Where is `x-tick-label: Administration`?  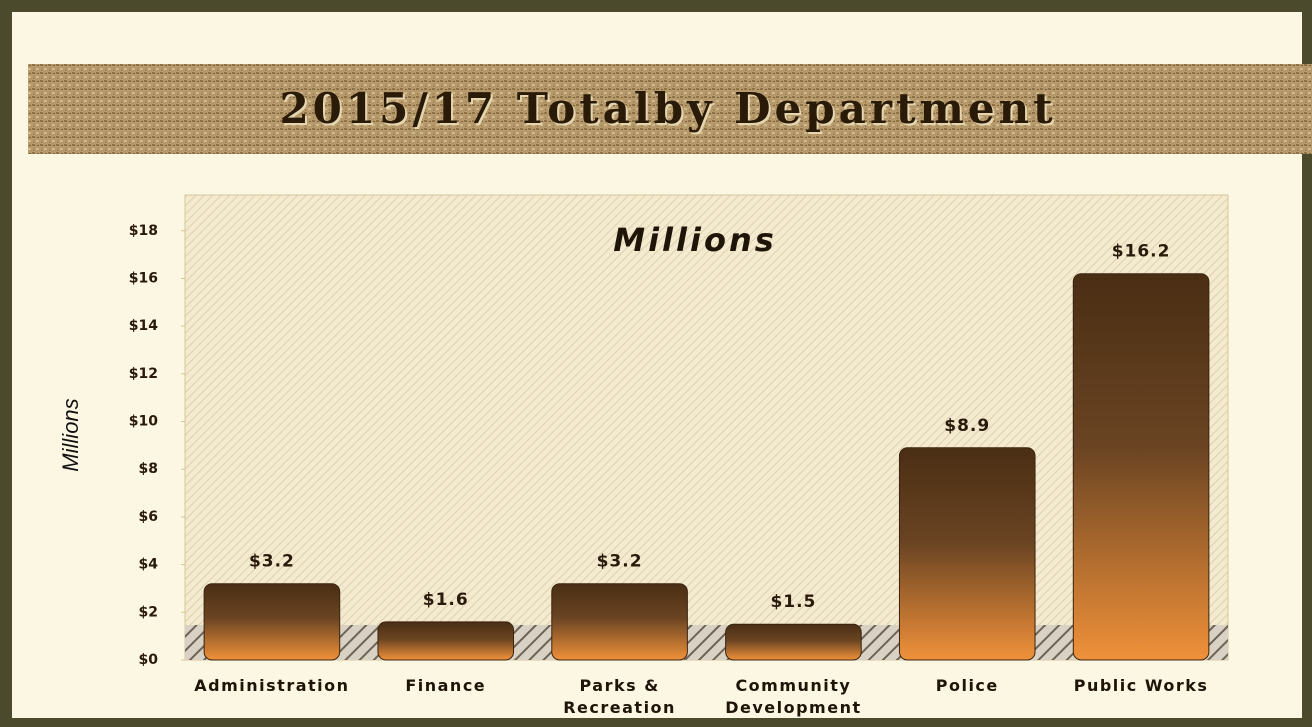
x-tick-label: Administration is located at coordinates (272, 685).